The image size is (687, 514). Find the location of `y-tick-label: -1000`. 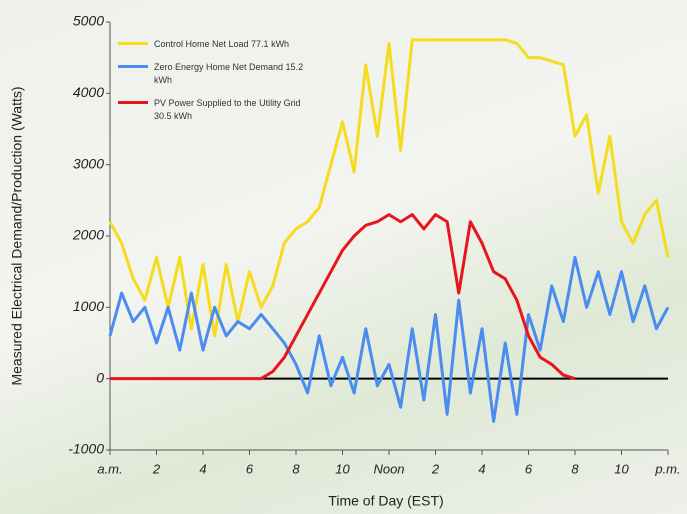

y-tick-label: -1000 is located at coordinates (86, 449).